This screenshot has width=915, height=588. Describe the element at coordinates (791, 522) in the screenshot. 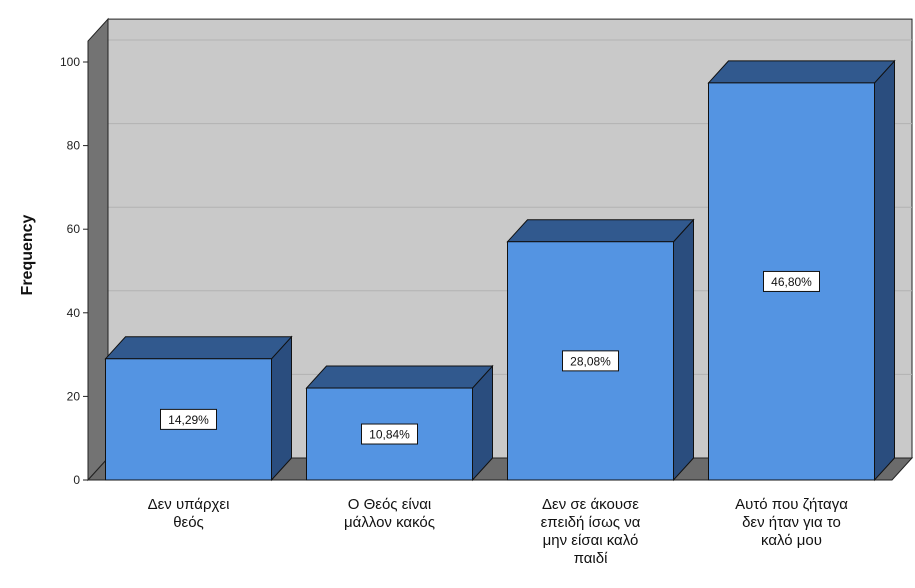

I see `x-tick-label: Αυτό που ζήταγα δεν ήταν για το καλό μου` at that location.